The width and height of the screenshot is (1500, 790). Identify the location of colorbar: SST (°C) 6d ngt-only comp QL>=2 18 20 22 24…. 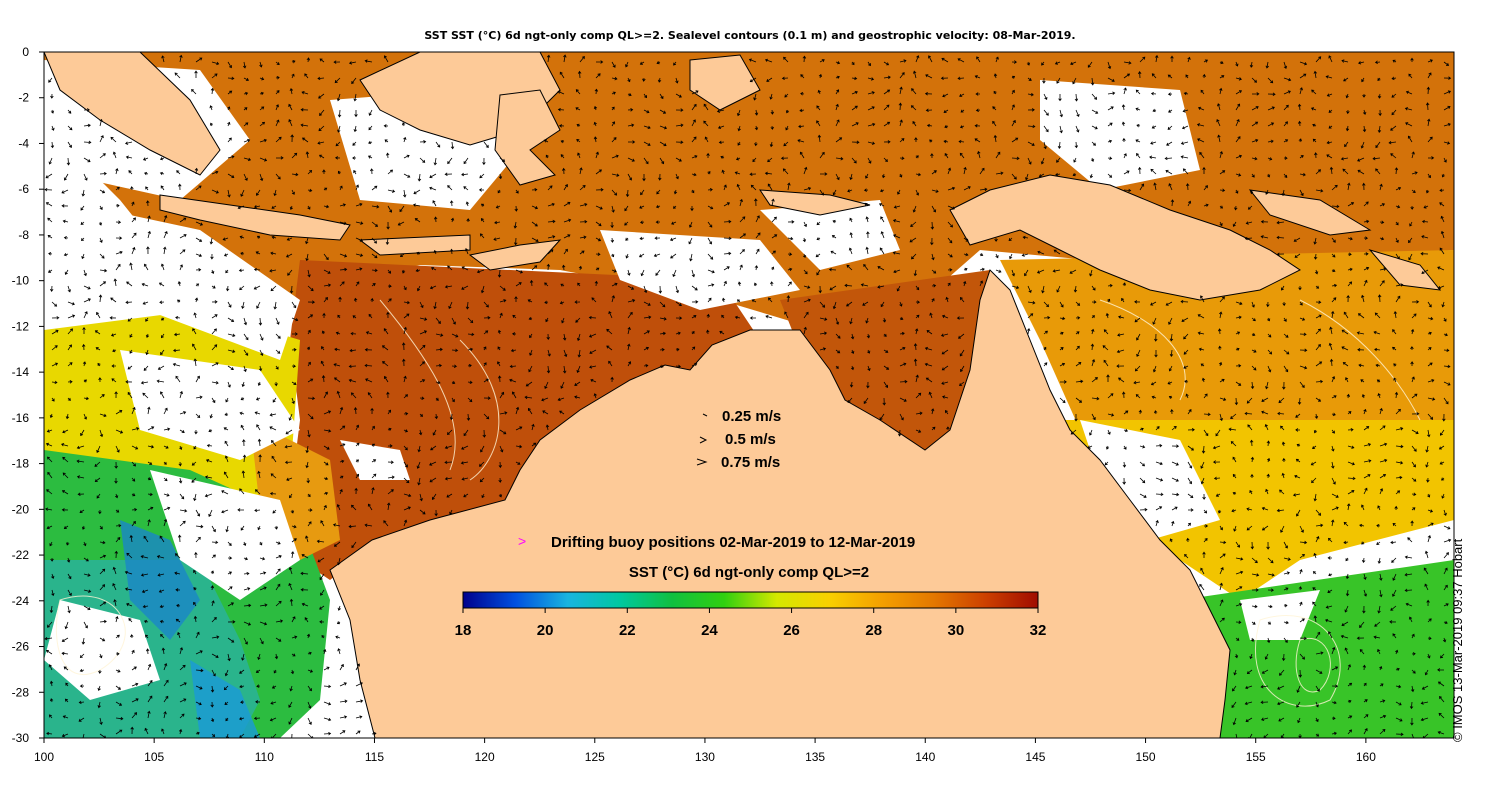
(751, 601).